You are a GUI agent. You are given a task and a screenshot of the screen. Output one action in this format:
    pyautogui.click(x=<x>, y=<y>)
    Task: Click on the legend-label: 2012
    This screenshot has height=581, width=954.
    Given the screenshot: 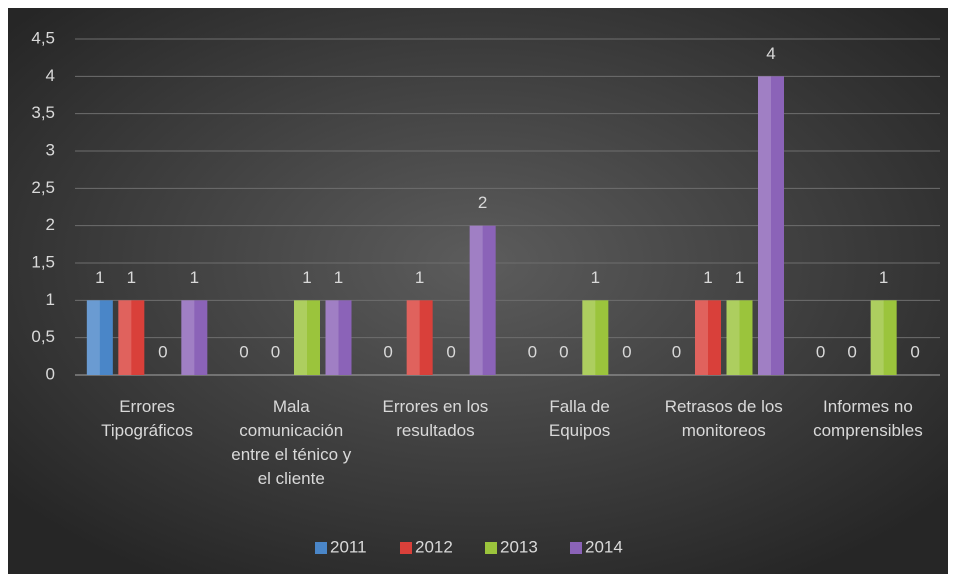 What is the action you would take?
    pyautogui.click(x=434, y=546)
    